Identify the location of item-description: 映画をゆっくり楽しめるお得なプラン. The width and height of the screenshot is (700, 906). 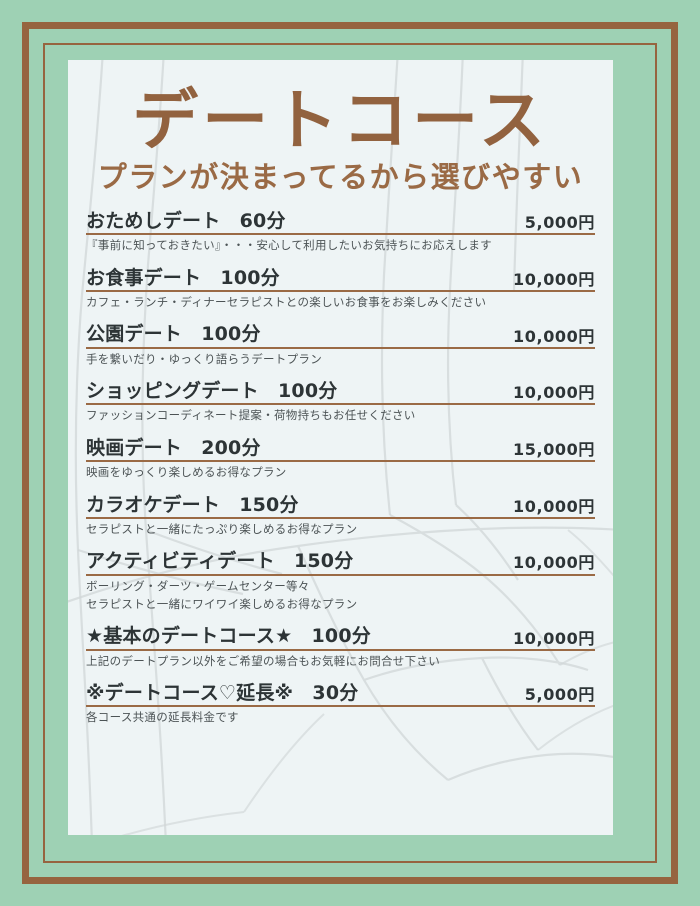
(186, 472).